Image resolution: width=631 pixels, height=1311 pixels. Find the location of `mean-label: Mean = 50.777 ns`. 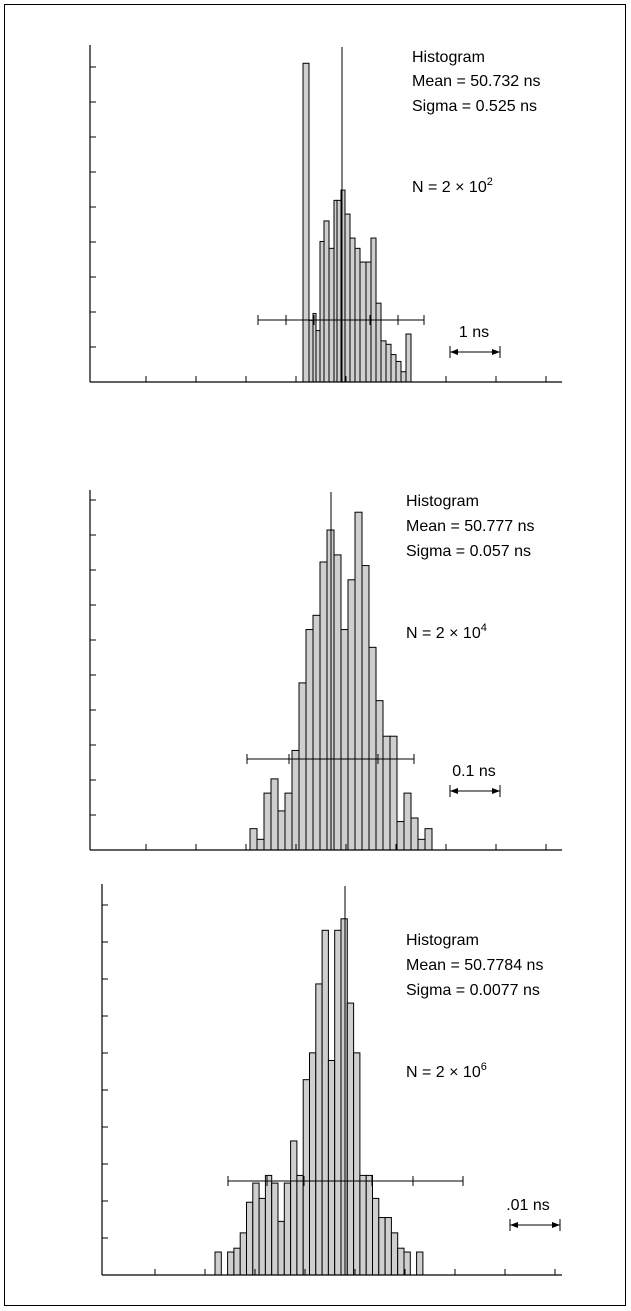

mean-label: Mean = 50.777 ns is located at coordinates (470, 526).